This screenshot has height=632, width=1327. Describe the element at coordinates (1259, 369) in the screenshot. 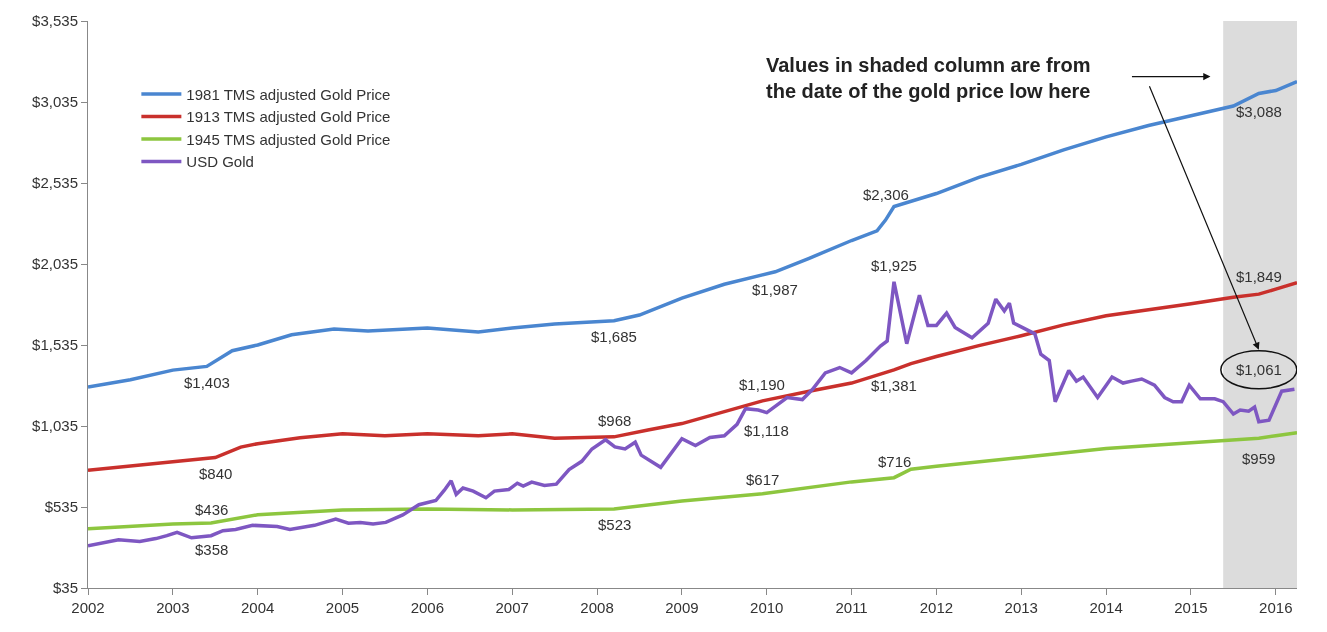

I see `annotation: $1,061` at that location.